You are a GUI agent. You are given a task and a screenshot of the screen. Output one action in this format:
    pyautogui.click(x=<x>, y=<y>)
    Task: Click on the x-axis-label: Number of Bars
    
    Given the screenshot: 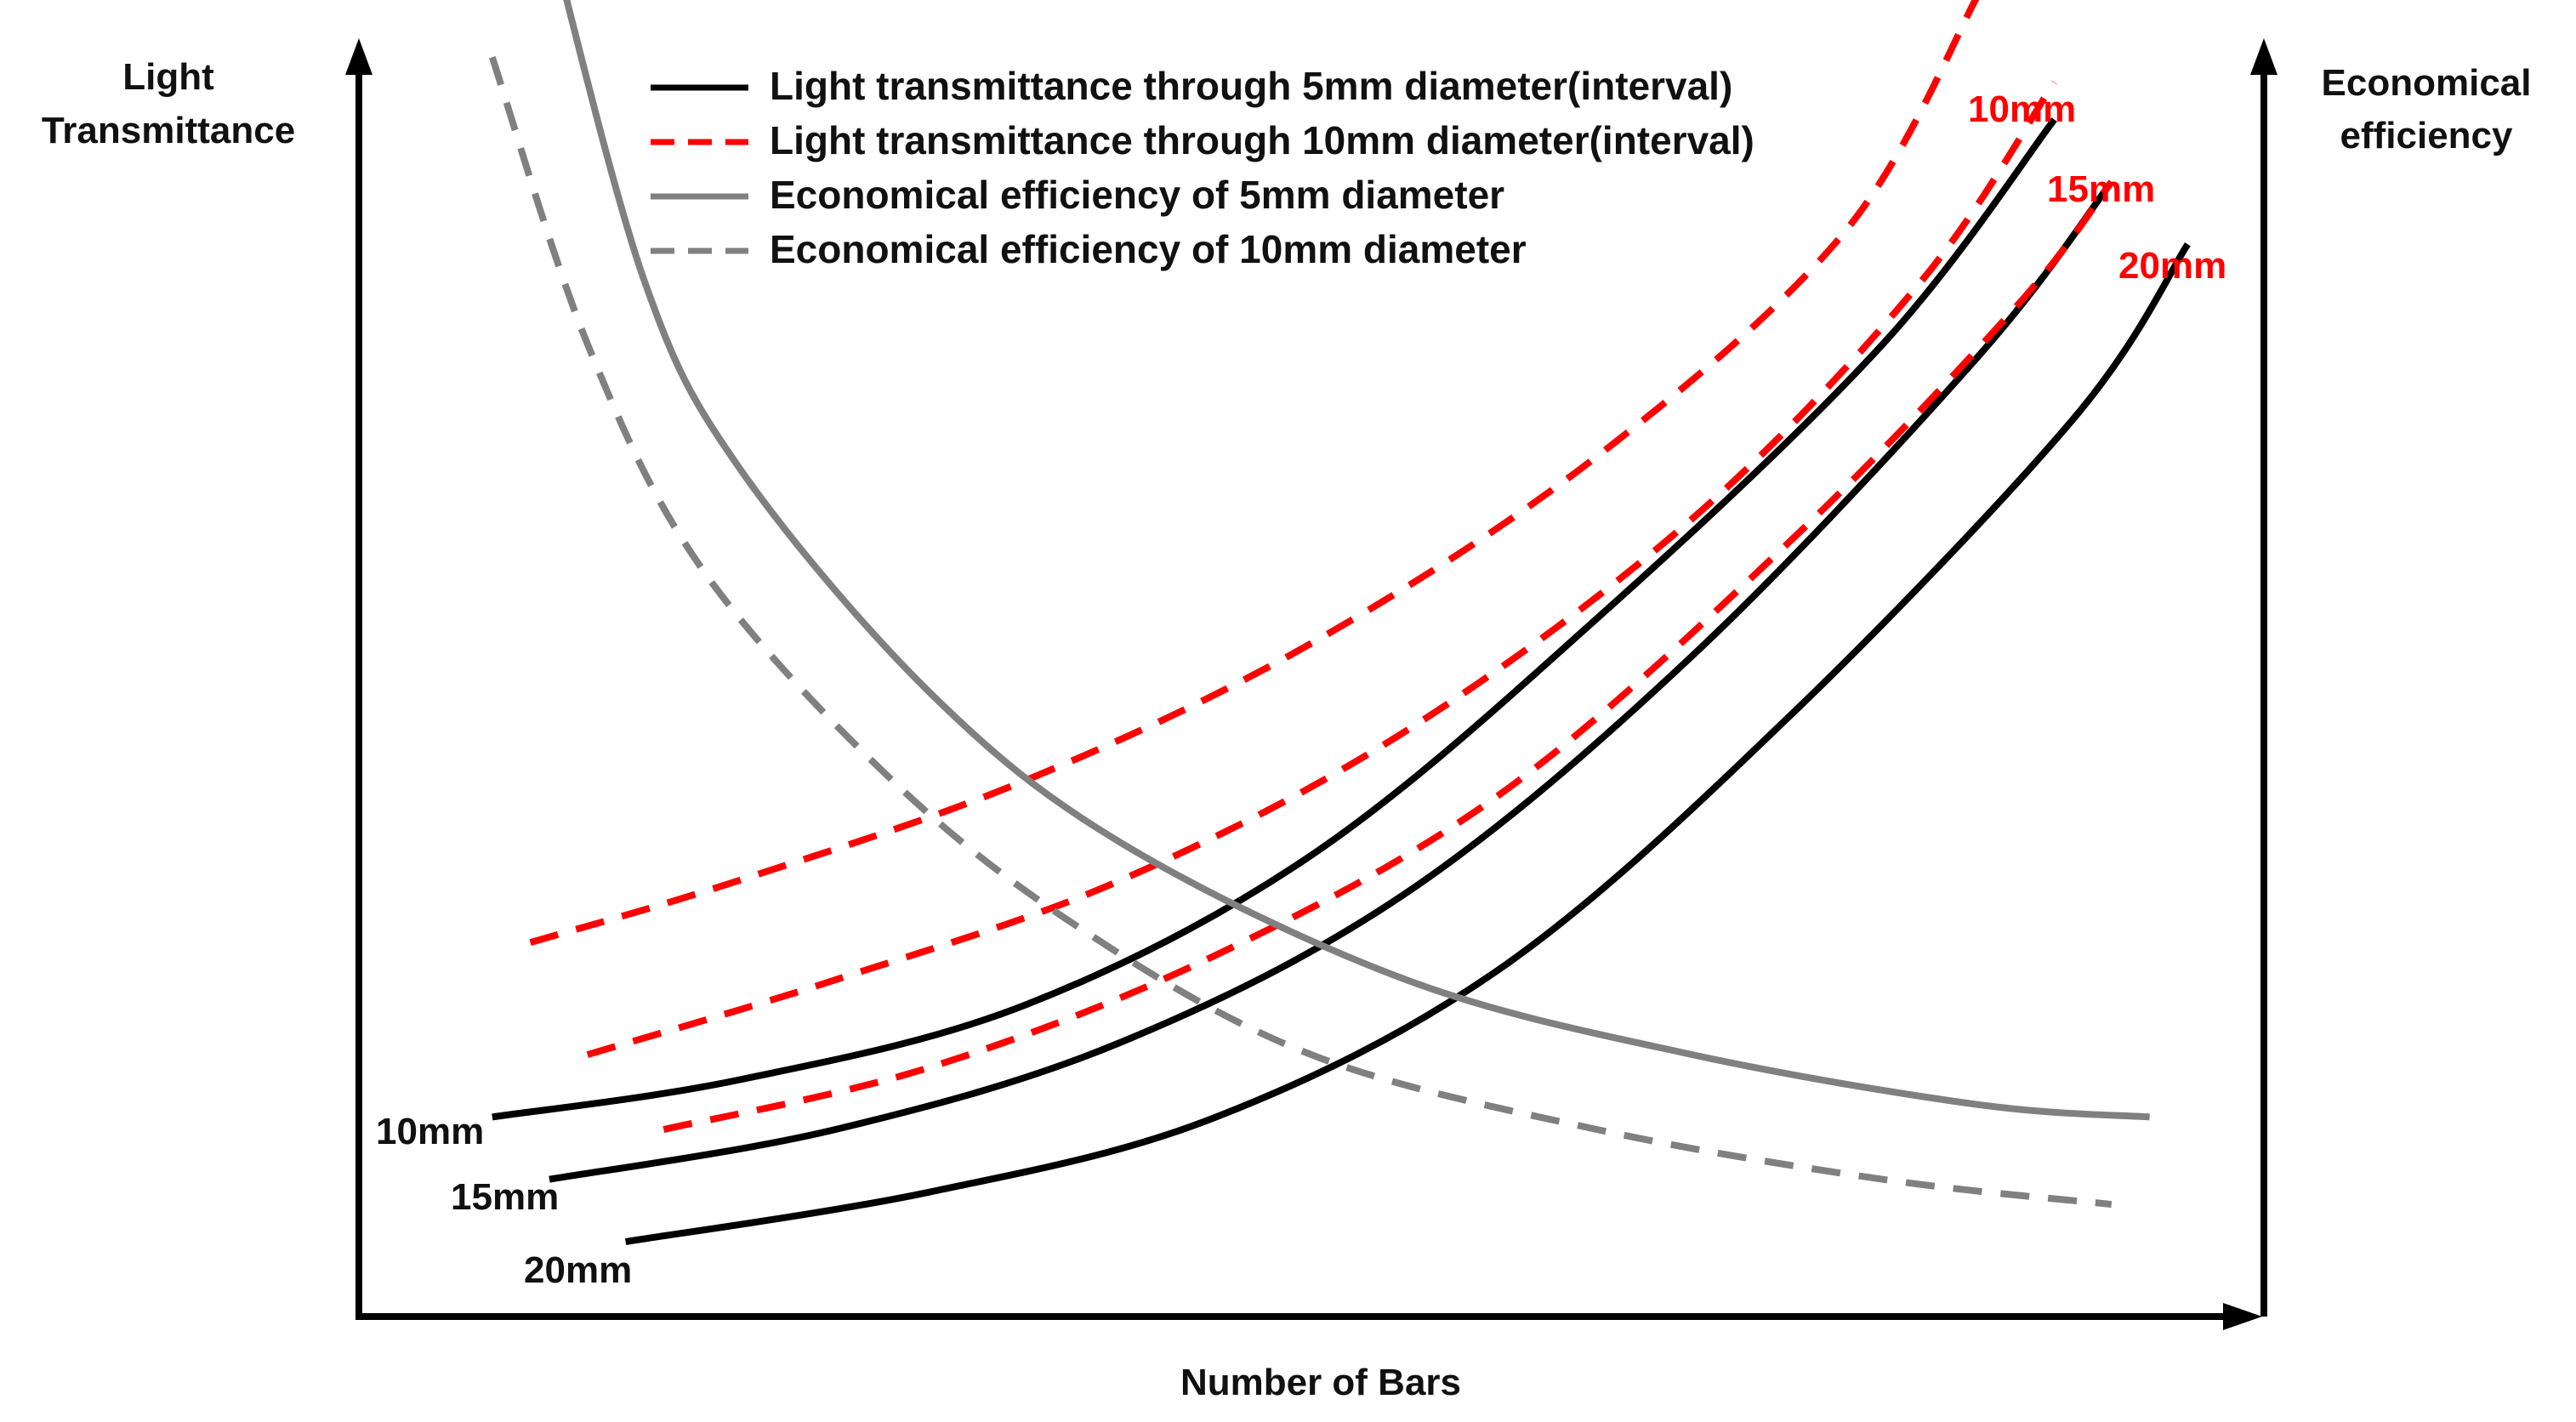 What is the action you would take?
    pyautogui.click(x=1320, y=1382)
    